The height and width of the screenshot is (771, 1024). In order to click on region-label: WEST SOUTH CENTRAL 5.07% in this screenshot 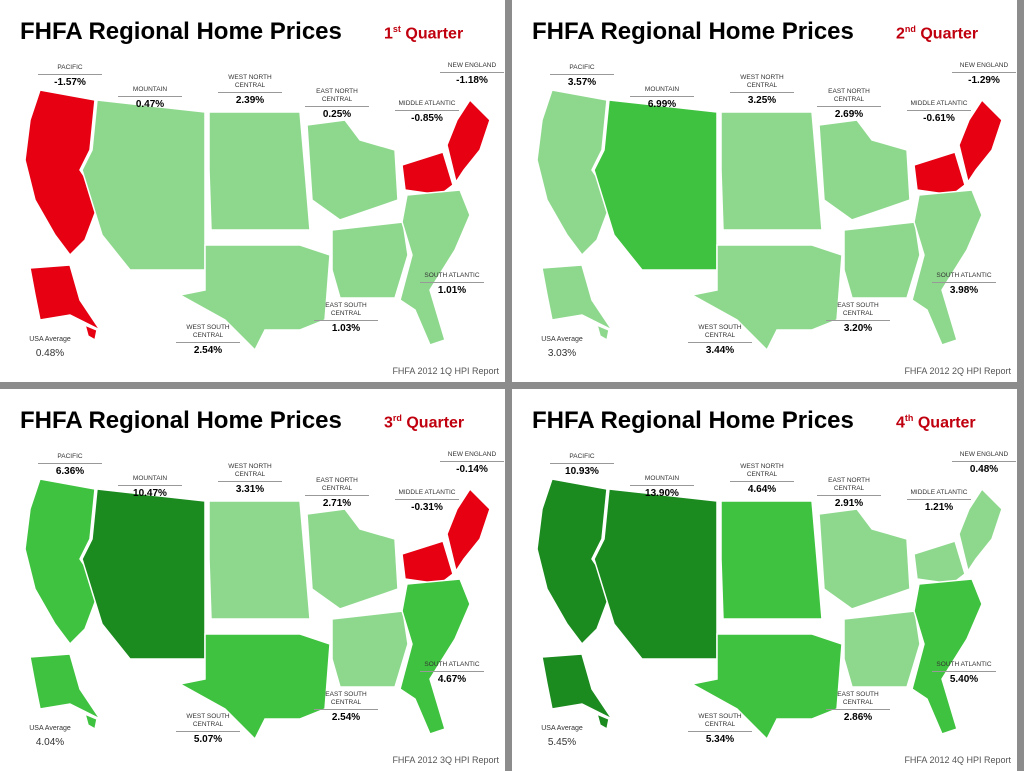, I will do `click(208, 729)`.